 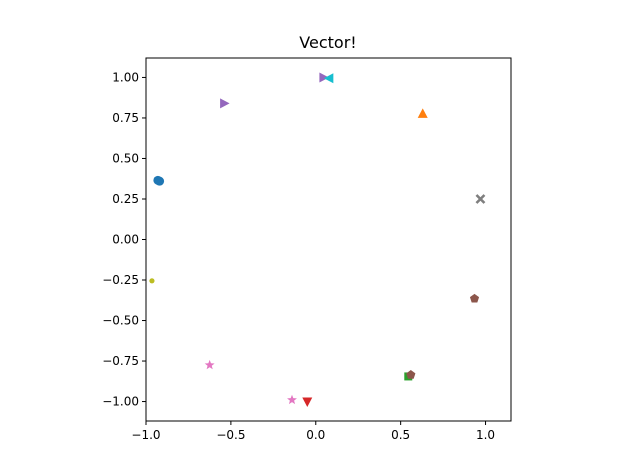 I want to click on y-tick-label: 0.00, so click(x=125, y=240).